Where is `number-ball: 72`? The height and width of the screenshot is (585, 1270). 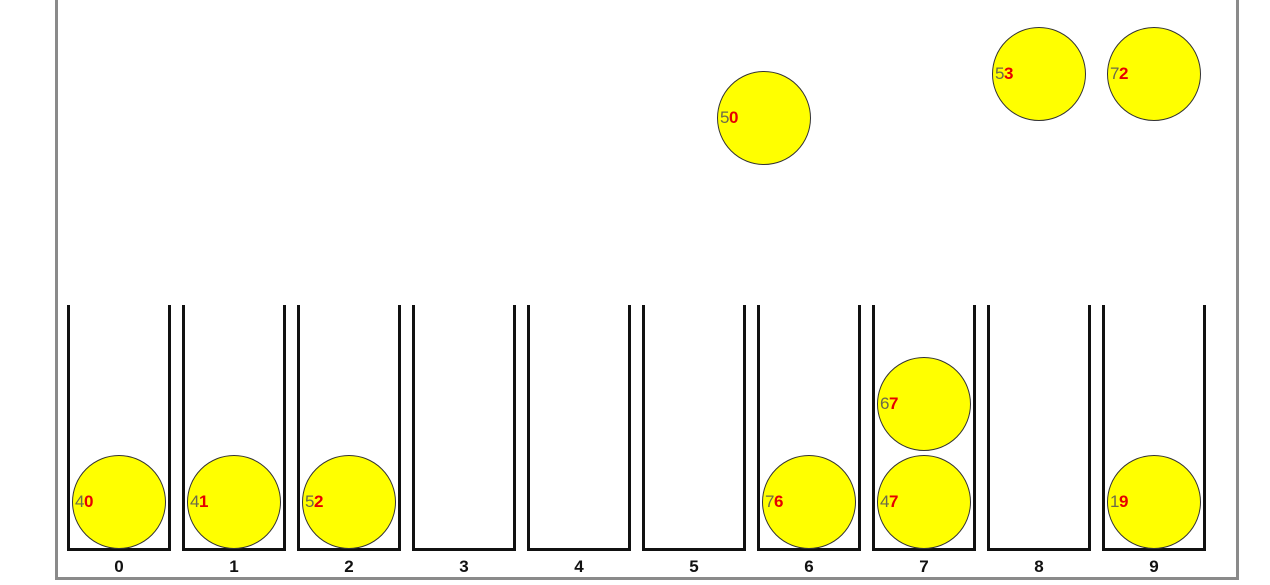
number-ball: 72 is located at coordinates (1154, 74).